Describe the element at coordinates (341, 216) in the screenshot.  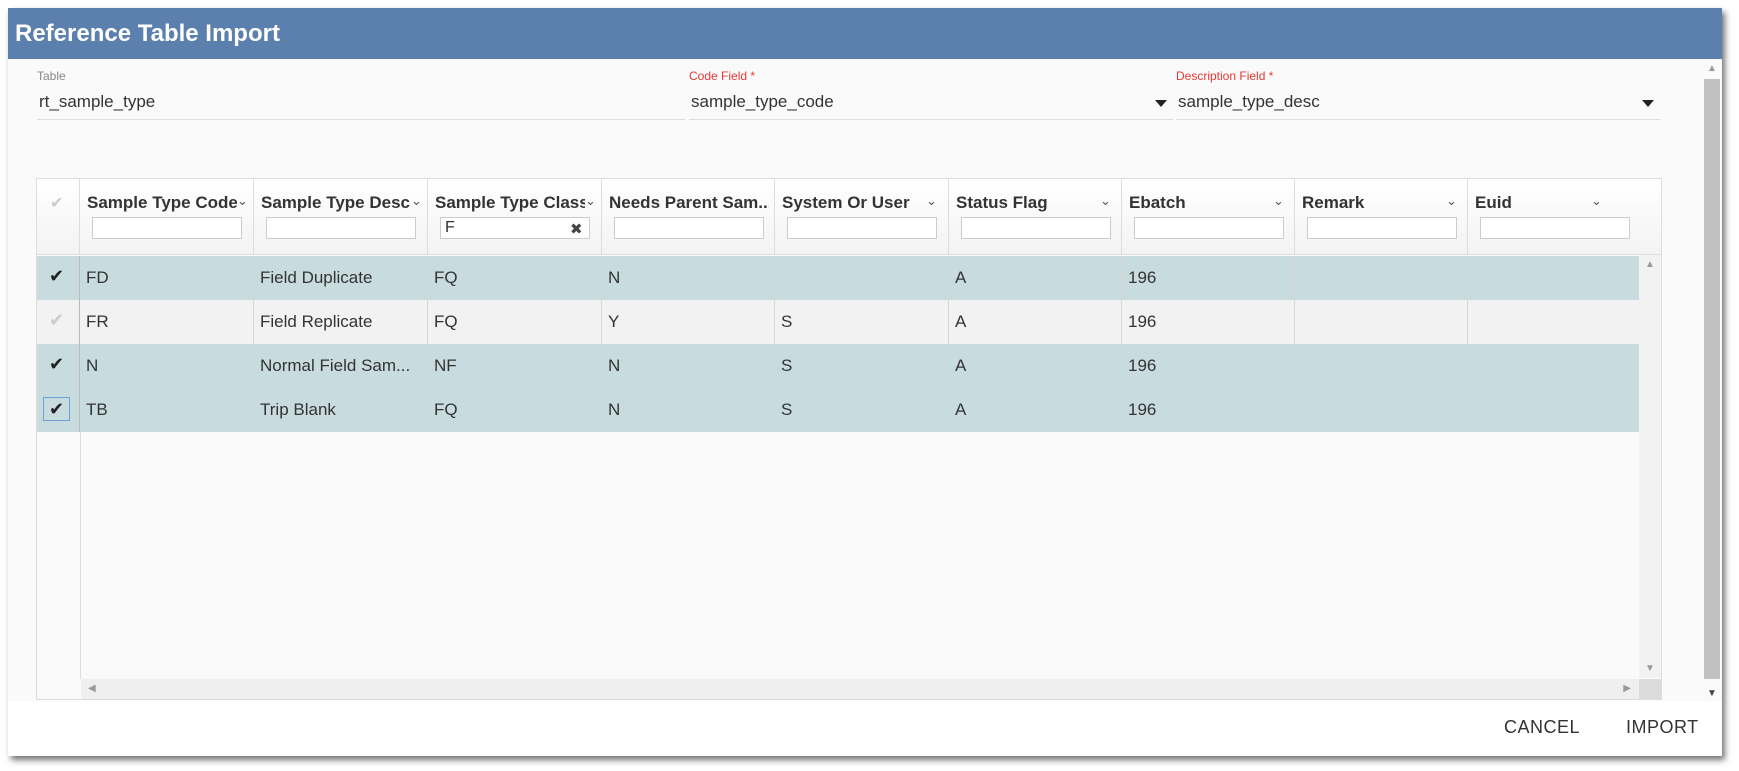
I see `column-header-sample-type-desc: Sample Type Desc ⌄` at that location.